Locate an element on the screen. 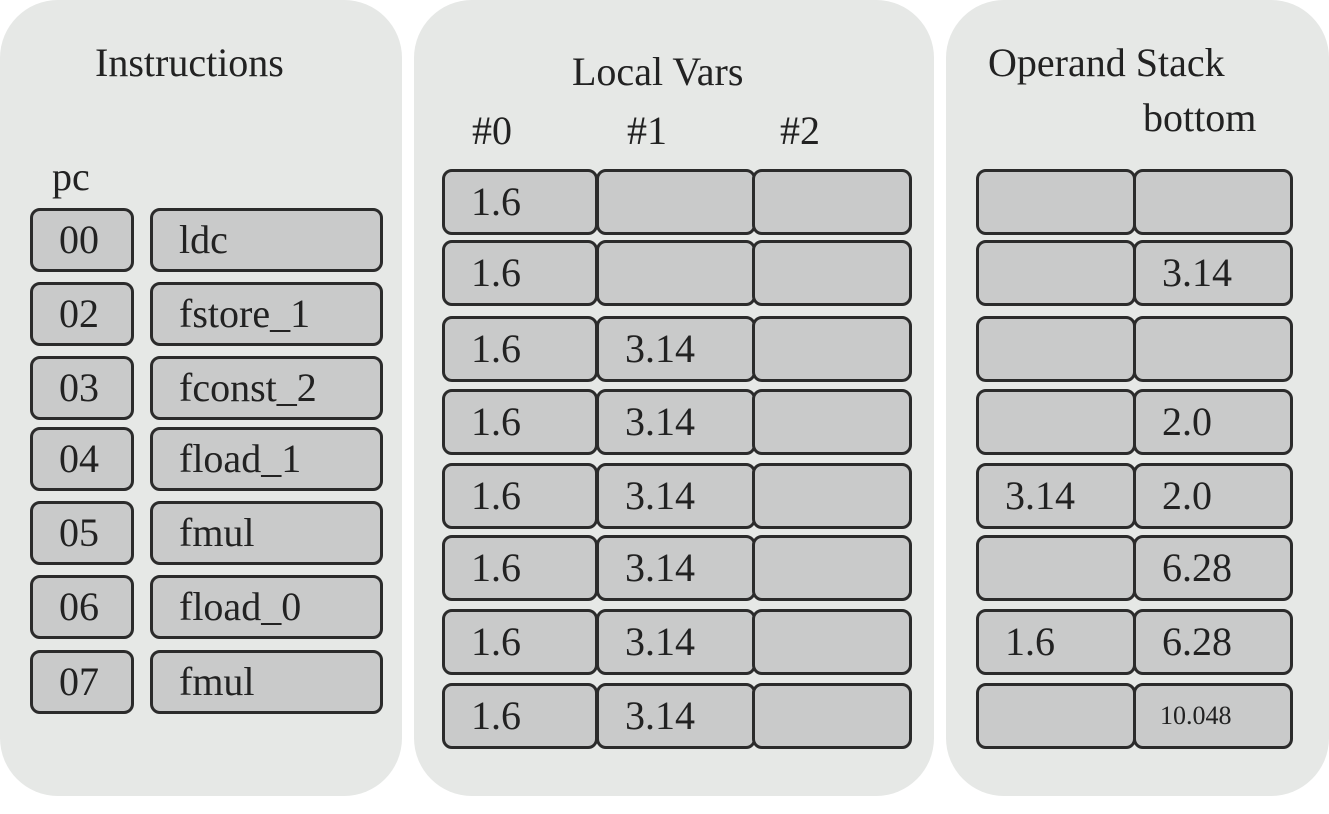 The image size is (1329, 814). instruction-cell-text: ldc is located at coordinates (203, 239).